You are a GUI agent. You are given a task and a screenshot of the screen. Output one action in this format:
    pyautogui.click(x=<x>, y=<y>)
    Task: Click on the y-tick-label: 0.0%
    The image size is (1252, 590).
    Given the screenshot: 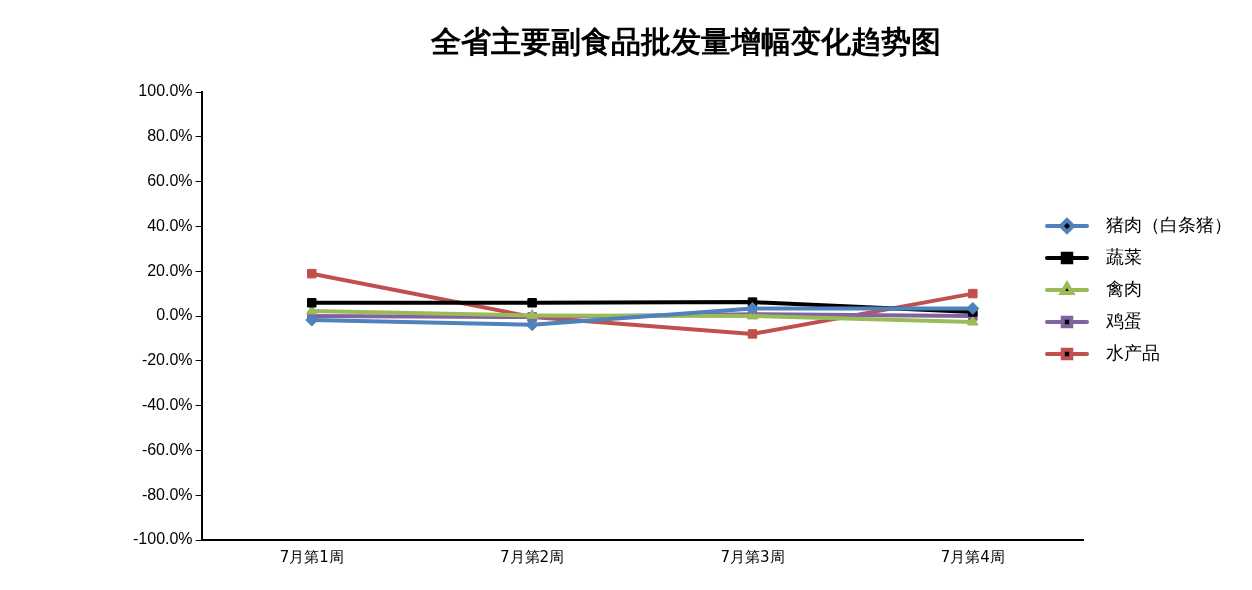 What is the action you would take?
    pyautogui.click(x=174, y=315)
    